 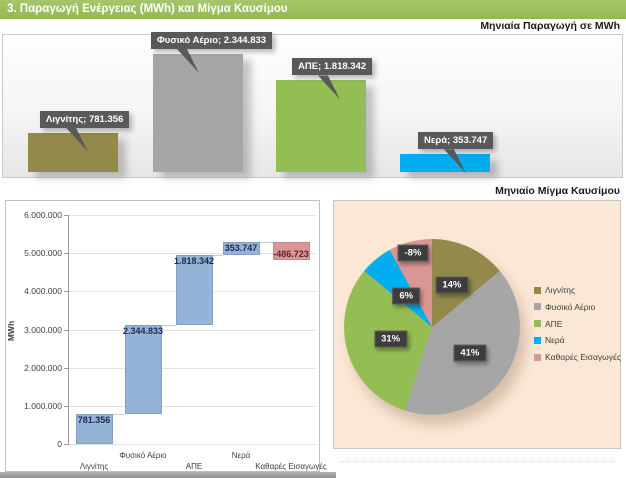 What do you see at coordinates (43, 405) in the screenshot?
I see `y-axis-label: 1.000.000` at bounding box center [43, 405].